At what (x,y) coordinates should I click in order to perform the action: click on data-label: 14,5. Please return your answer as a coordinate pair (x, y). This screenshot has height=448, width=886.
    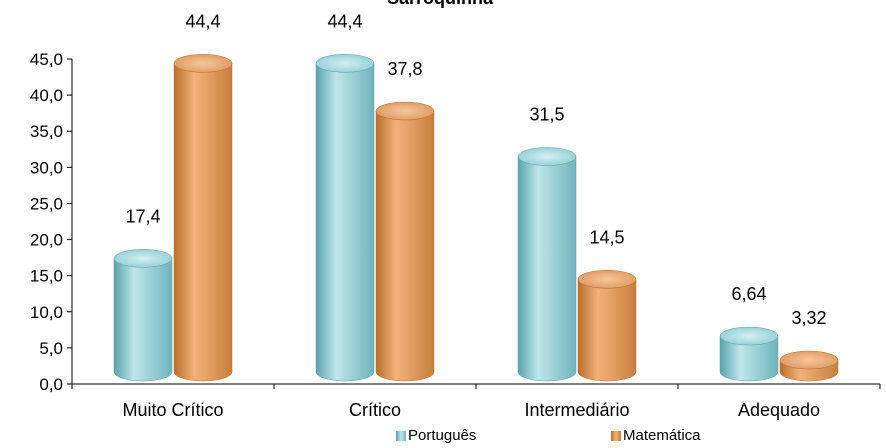
    Looking at the image, I should click on (606, 237).